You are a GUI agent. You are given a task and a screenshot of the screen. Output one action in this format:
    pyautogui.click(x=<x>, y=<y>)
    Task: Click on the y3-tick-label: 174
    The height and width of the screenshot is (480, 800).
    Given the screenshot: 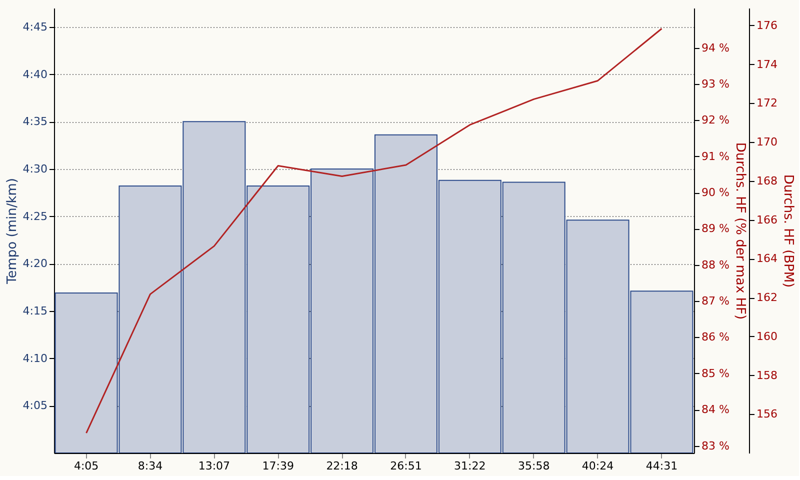 What is the action you would take?
    pyautogui.click(x=767, y=64)
    